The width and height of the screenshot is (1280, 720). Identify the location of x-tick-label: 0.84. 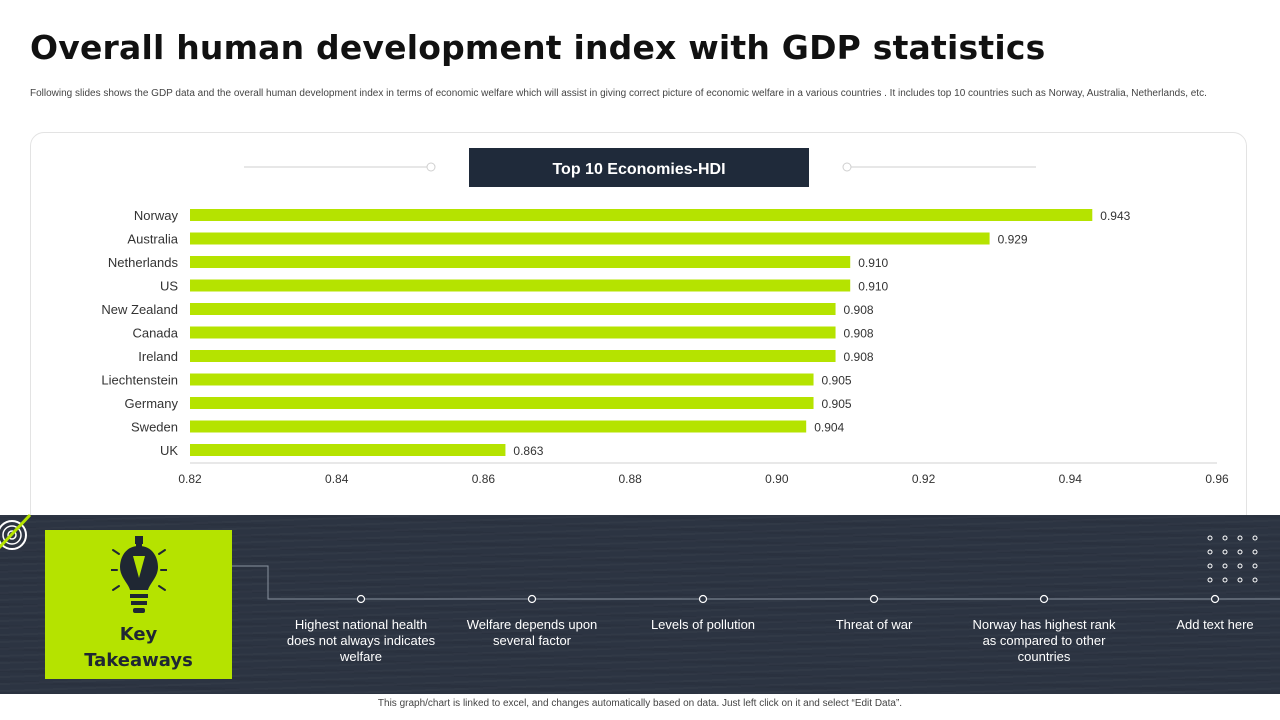
(337, 479).